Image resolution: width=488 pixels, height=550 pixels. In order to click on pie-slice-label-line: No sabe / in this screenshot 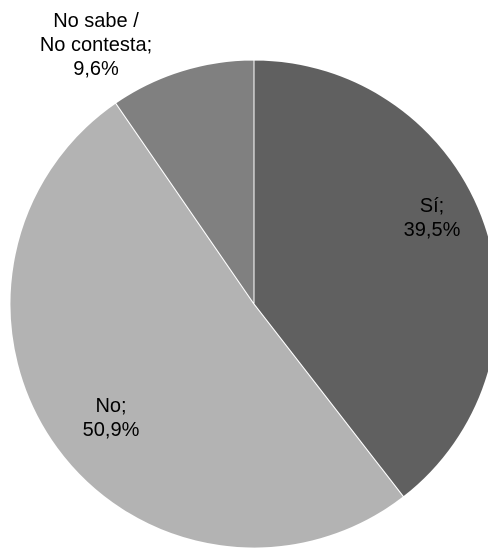, I will do `click(96, 21)`.